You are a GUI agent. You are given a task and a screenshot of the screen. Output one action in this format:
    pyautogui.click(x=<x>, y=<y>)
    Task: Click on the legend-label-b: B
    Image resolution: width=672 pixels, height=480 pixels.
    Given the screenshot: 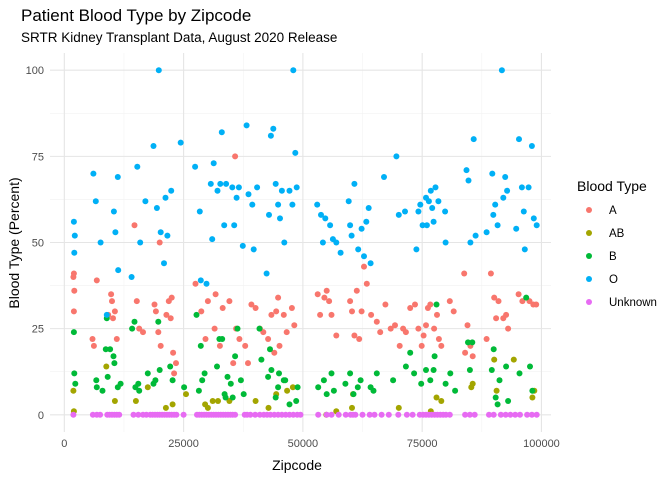 What is the action you would take?
    pyautogui.click(x=613, y=257)
    